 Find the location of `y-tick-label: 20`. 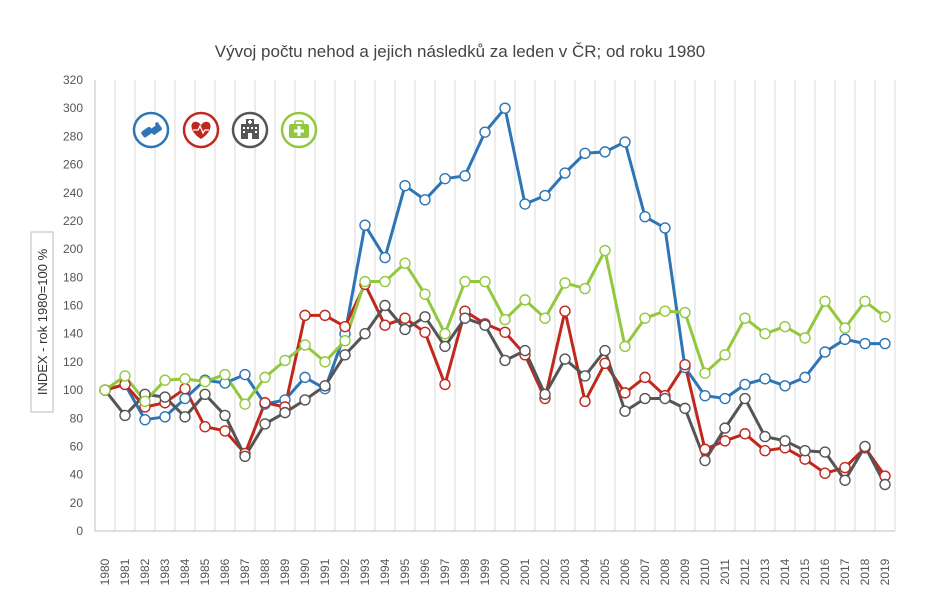

y-tick-label: 20 is located at coordinates (77, 503).